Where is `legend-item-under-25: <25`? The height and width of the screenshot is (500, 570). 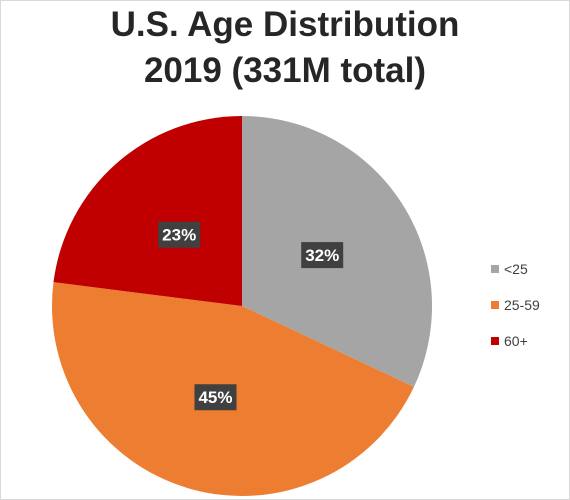
legend-item-under-25: <25 is located at coordinates (515, 268).